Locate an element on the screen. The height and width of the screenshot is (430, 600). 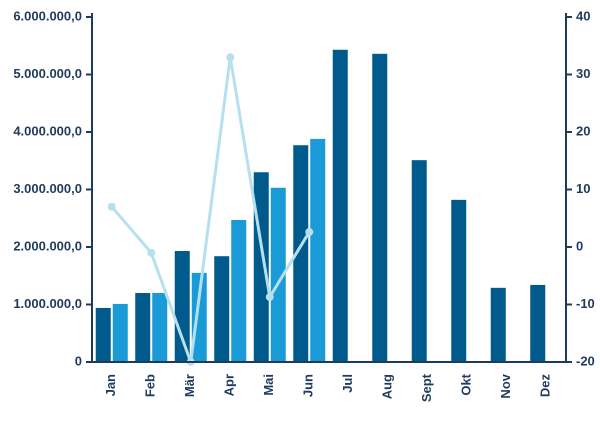
x-tick-label: Mär is located at coordinates (189, 385).